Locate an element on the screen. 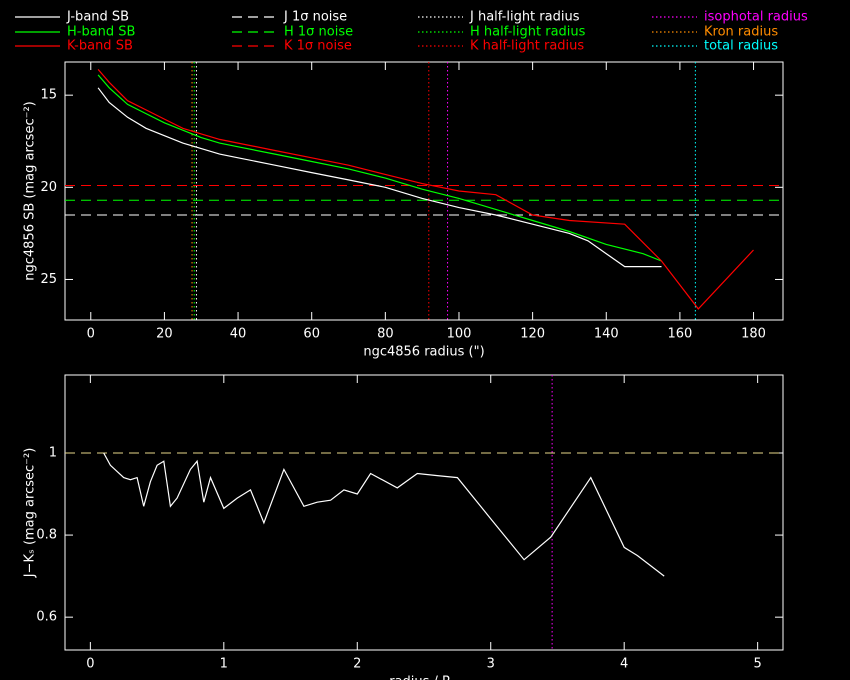 The image size is (850, 680). y-axis-label: ngc4856 SB (mag arcsec⁻²) is located at coordinates (30, 190).